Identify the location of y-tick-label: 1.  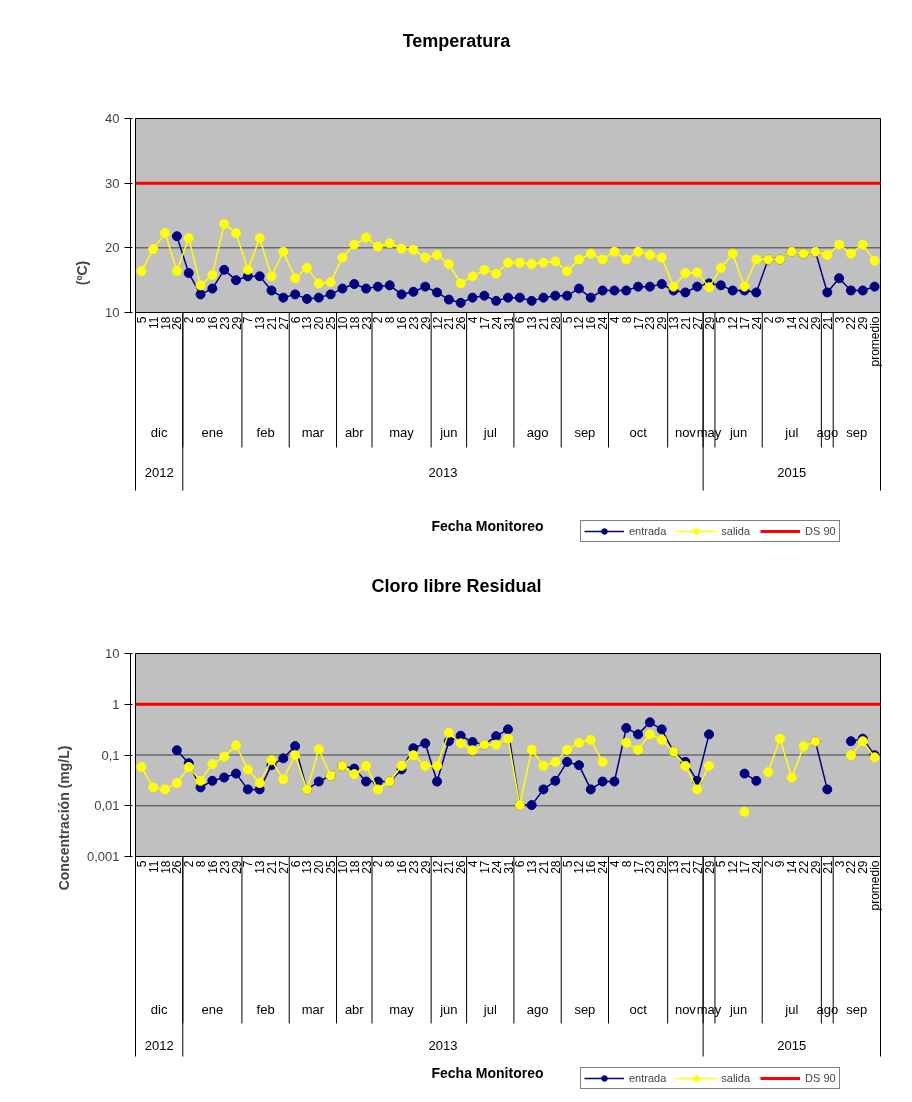
(116, 704).